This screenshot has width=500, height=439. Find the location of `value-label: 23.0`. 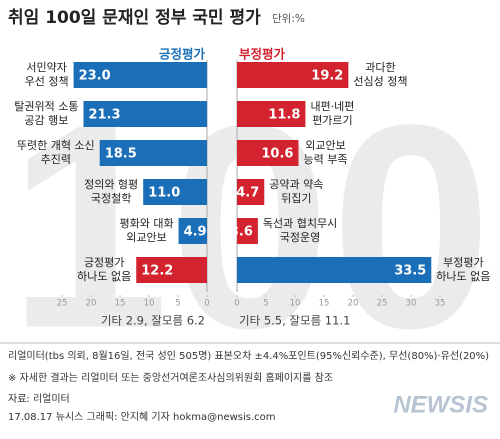

value-label: 23.0 is located at coordinates (95, 76).